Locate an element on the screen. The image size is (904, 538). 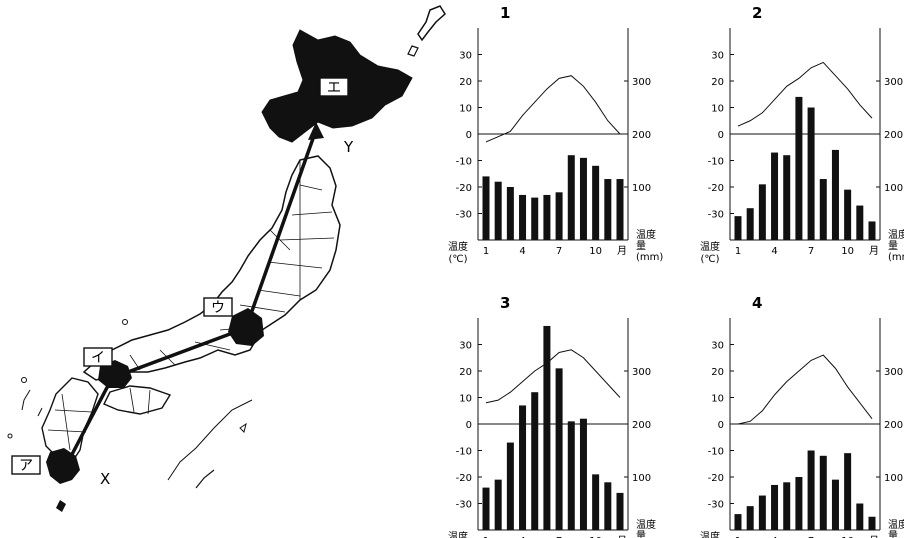
island-east is located at coordinates (243, 427).